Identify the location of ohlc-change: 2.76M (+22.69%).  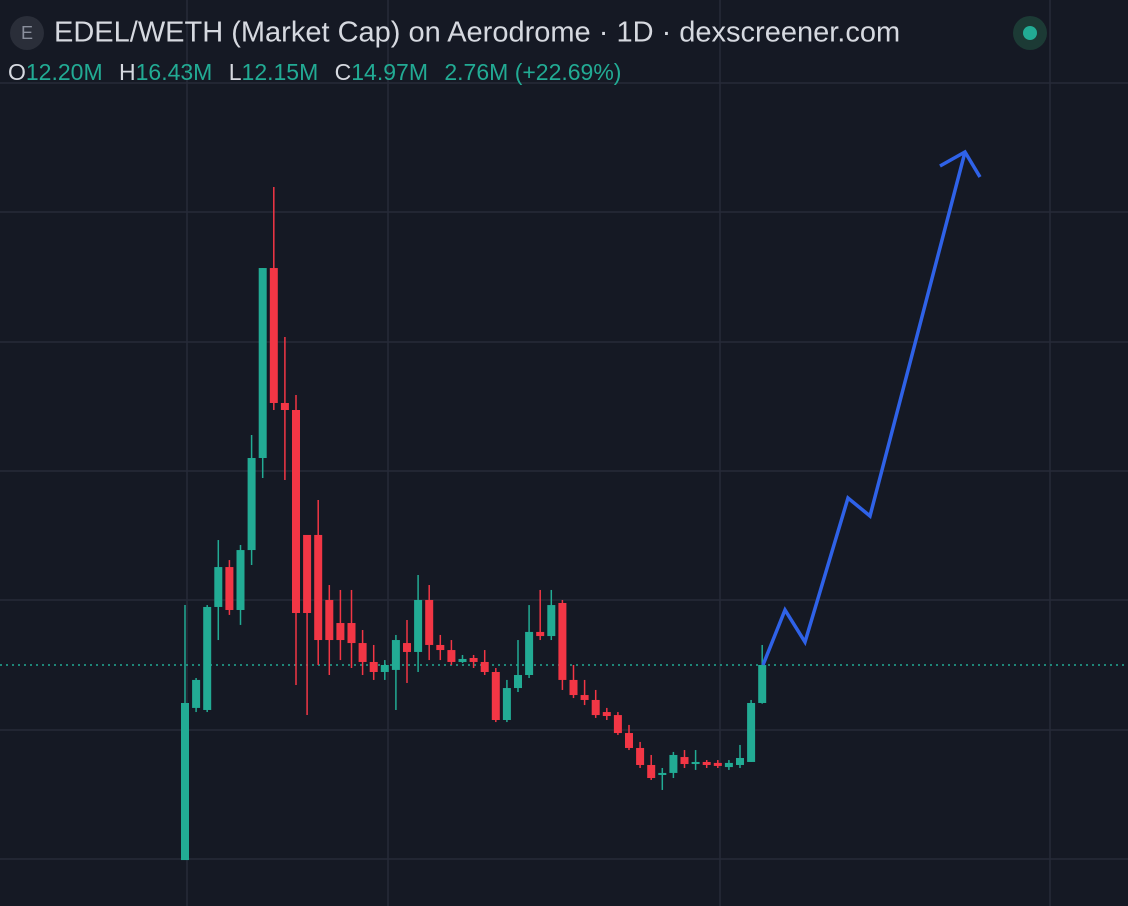
(532, 72).